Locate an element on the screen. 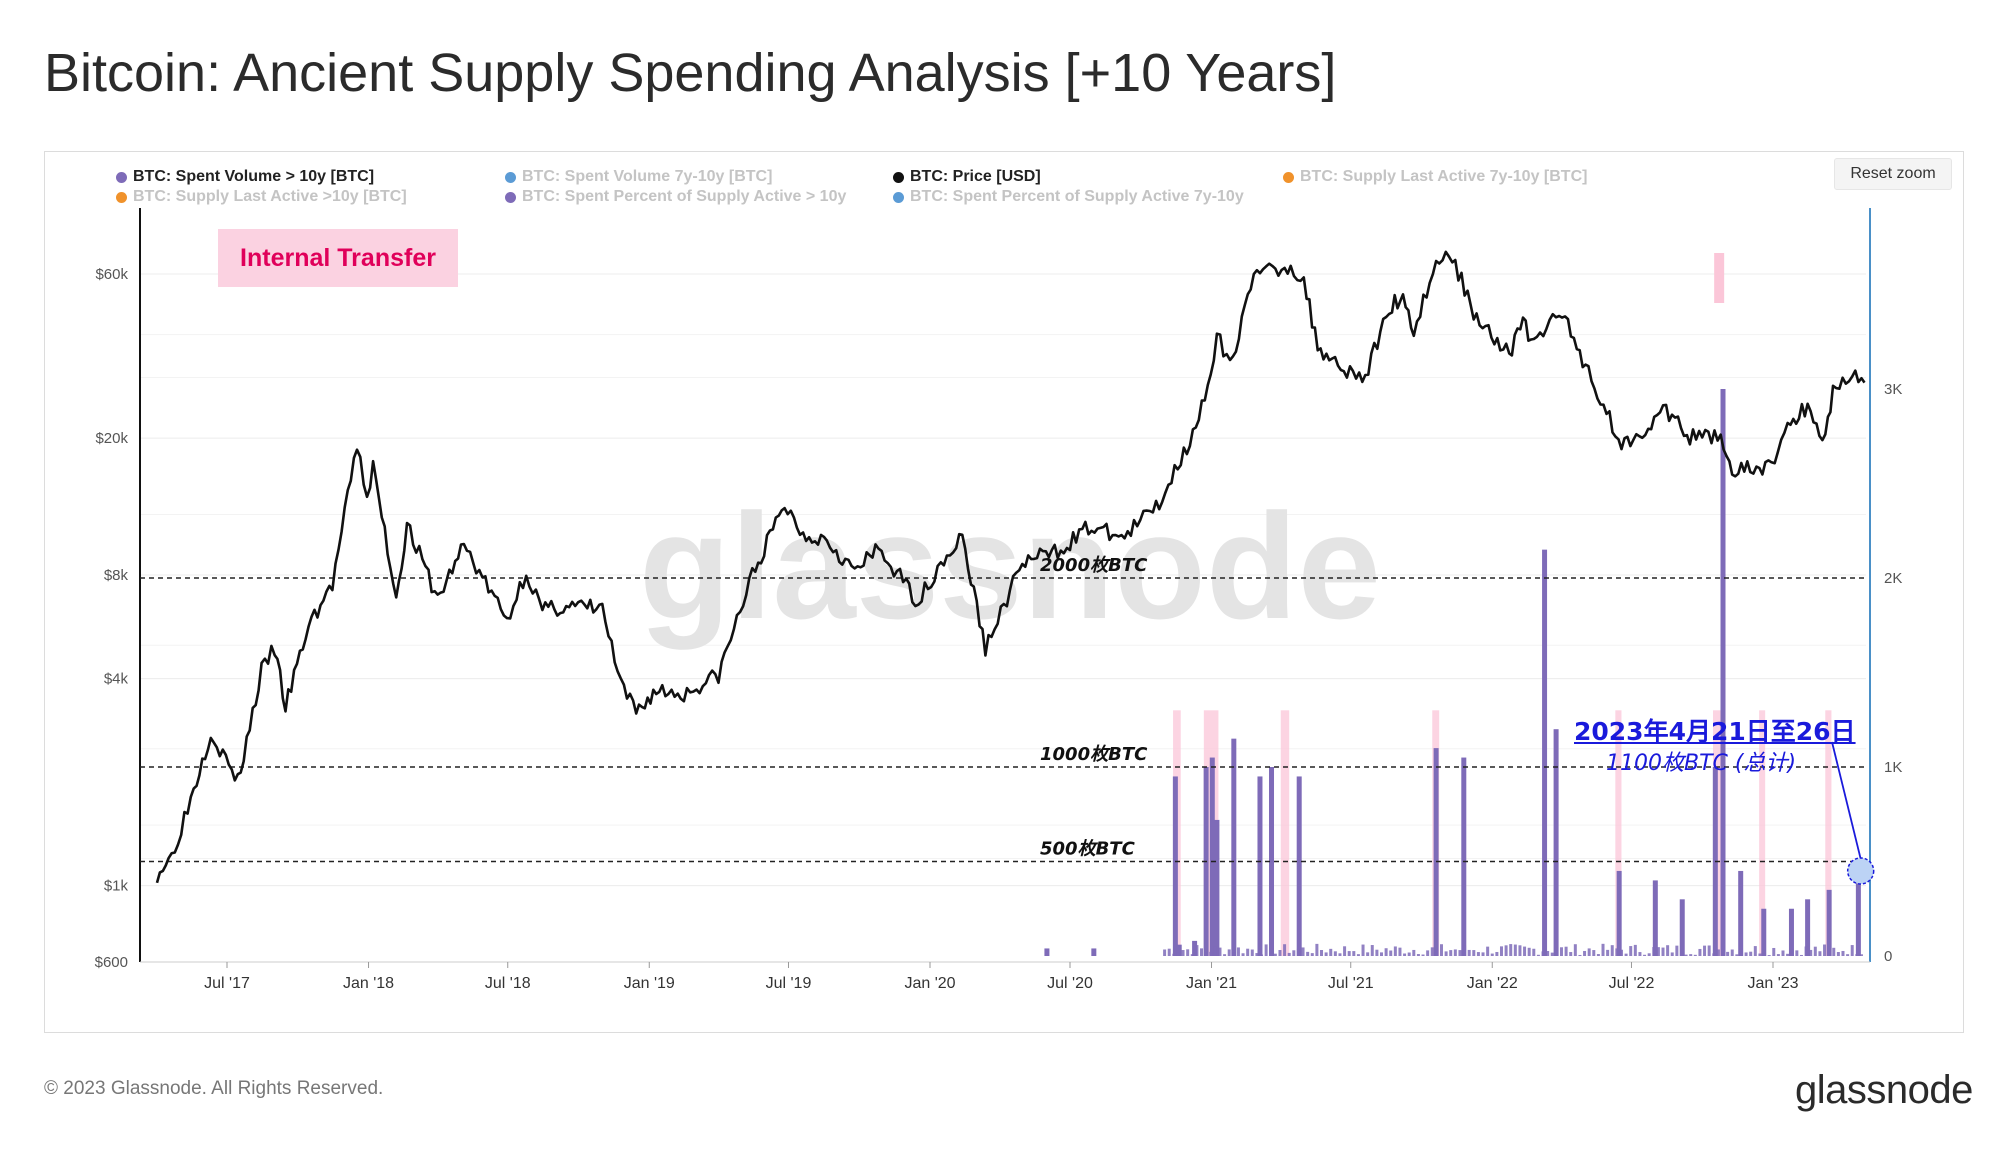 This screenshot has height=1151, width=2000. legend-label: BTC: Spent Volume 7y-10y [BTC] is located at coordinates (647, 176).